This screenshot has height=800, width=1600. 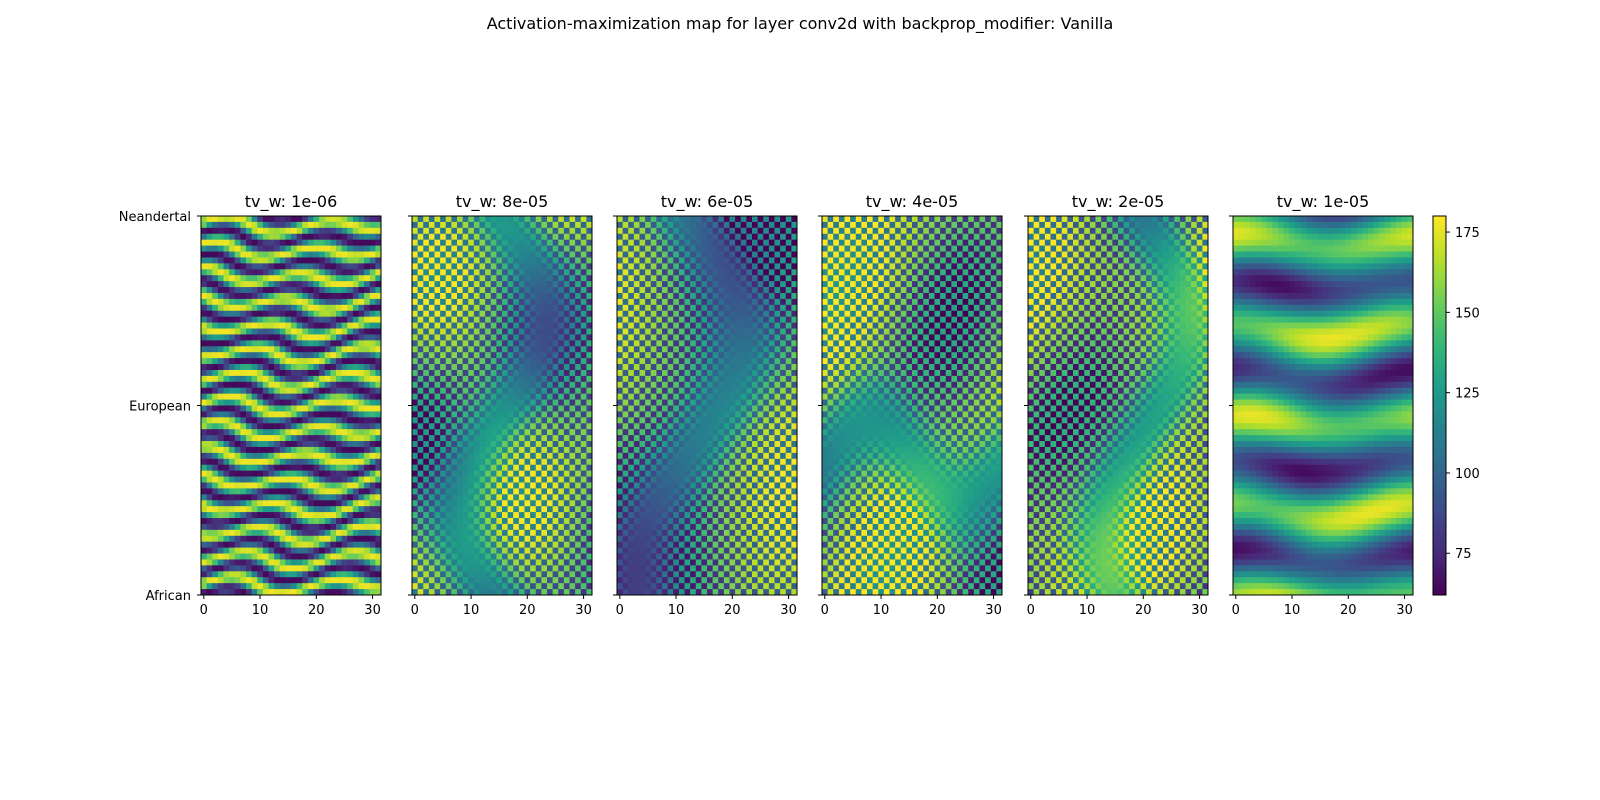 I want to click on panel-title: tv_w: 1e-05, so click(x=1323, y=202).